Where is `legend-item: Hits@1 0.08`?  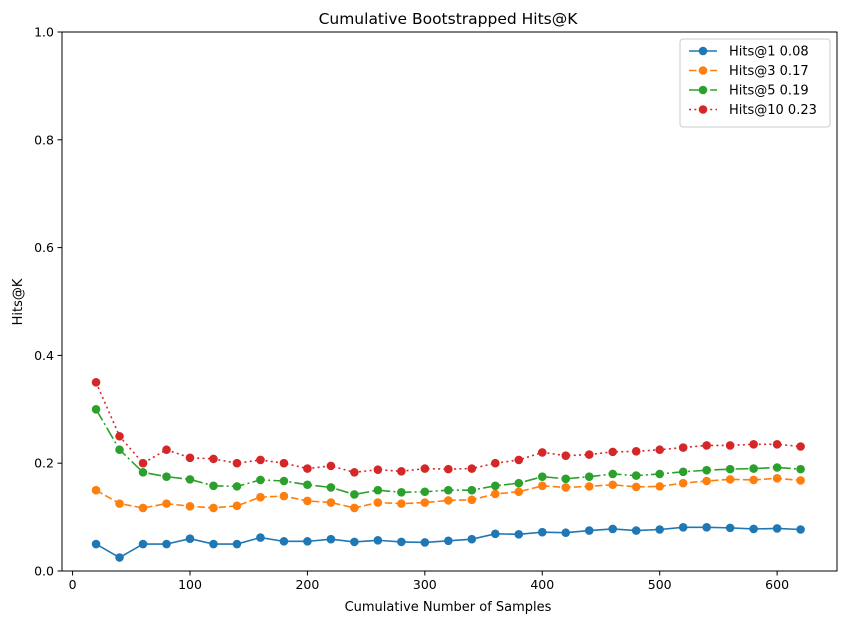 legend-item: Hits@1 0.08 is located at coordinates (749, 52).